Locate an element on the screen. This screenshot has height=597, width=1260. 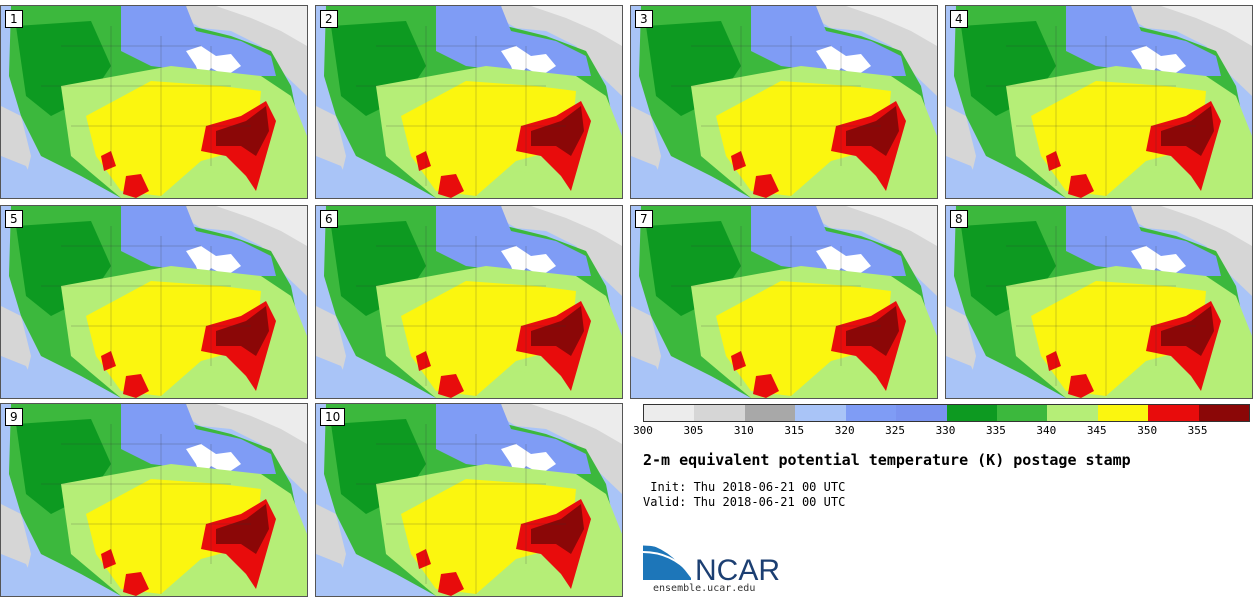
legend-tick-label: 320 is located at coordinates (844, 430).